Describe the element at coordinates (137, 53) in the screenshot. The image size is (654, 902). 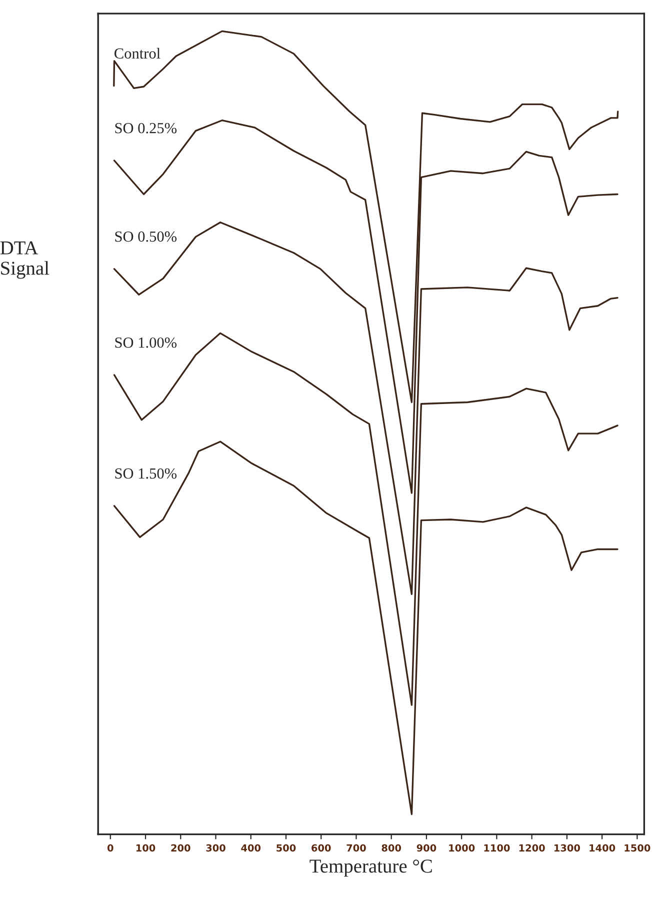
I see `series-label: Control` at that location.